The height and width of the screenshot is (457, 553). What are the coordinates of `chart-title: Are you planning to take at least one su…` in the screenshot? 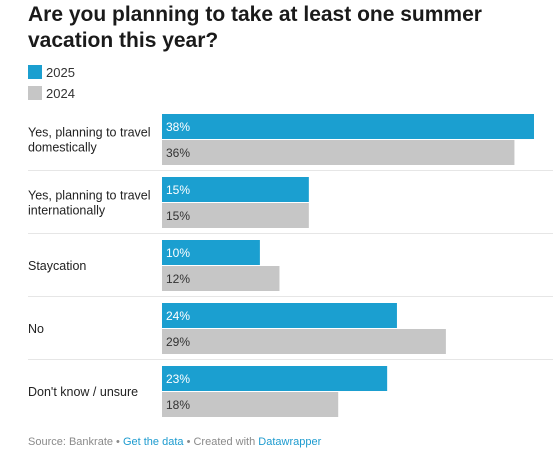 It's located at (255, 27).